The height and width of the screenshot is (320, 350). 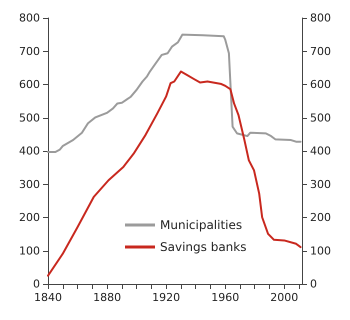 I want to click on y-tick-label: 0, so click(x=36, y=284).